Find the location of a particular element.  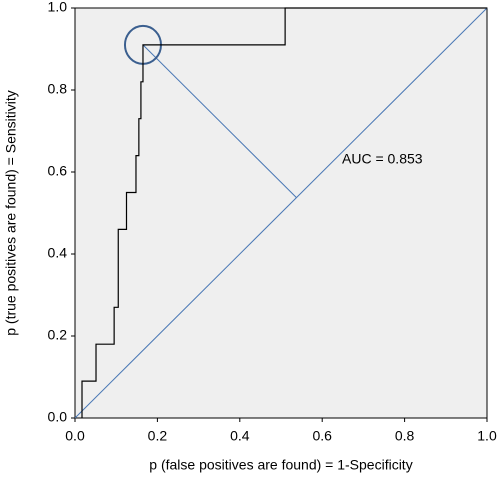

y-tick-label: 0.6 is located at coordinates (58, 171).